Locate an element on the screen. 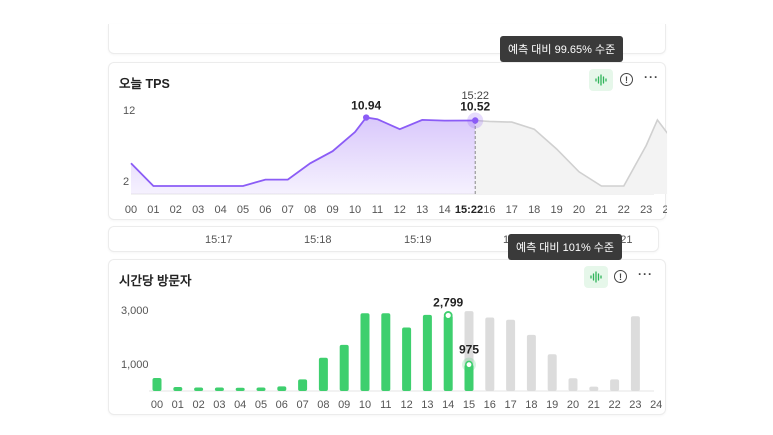 This screenshot has height=435, width=773. tps-x-tick: 03 is located at coordinates (198, 210).